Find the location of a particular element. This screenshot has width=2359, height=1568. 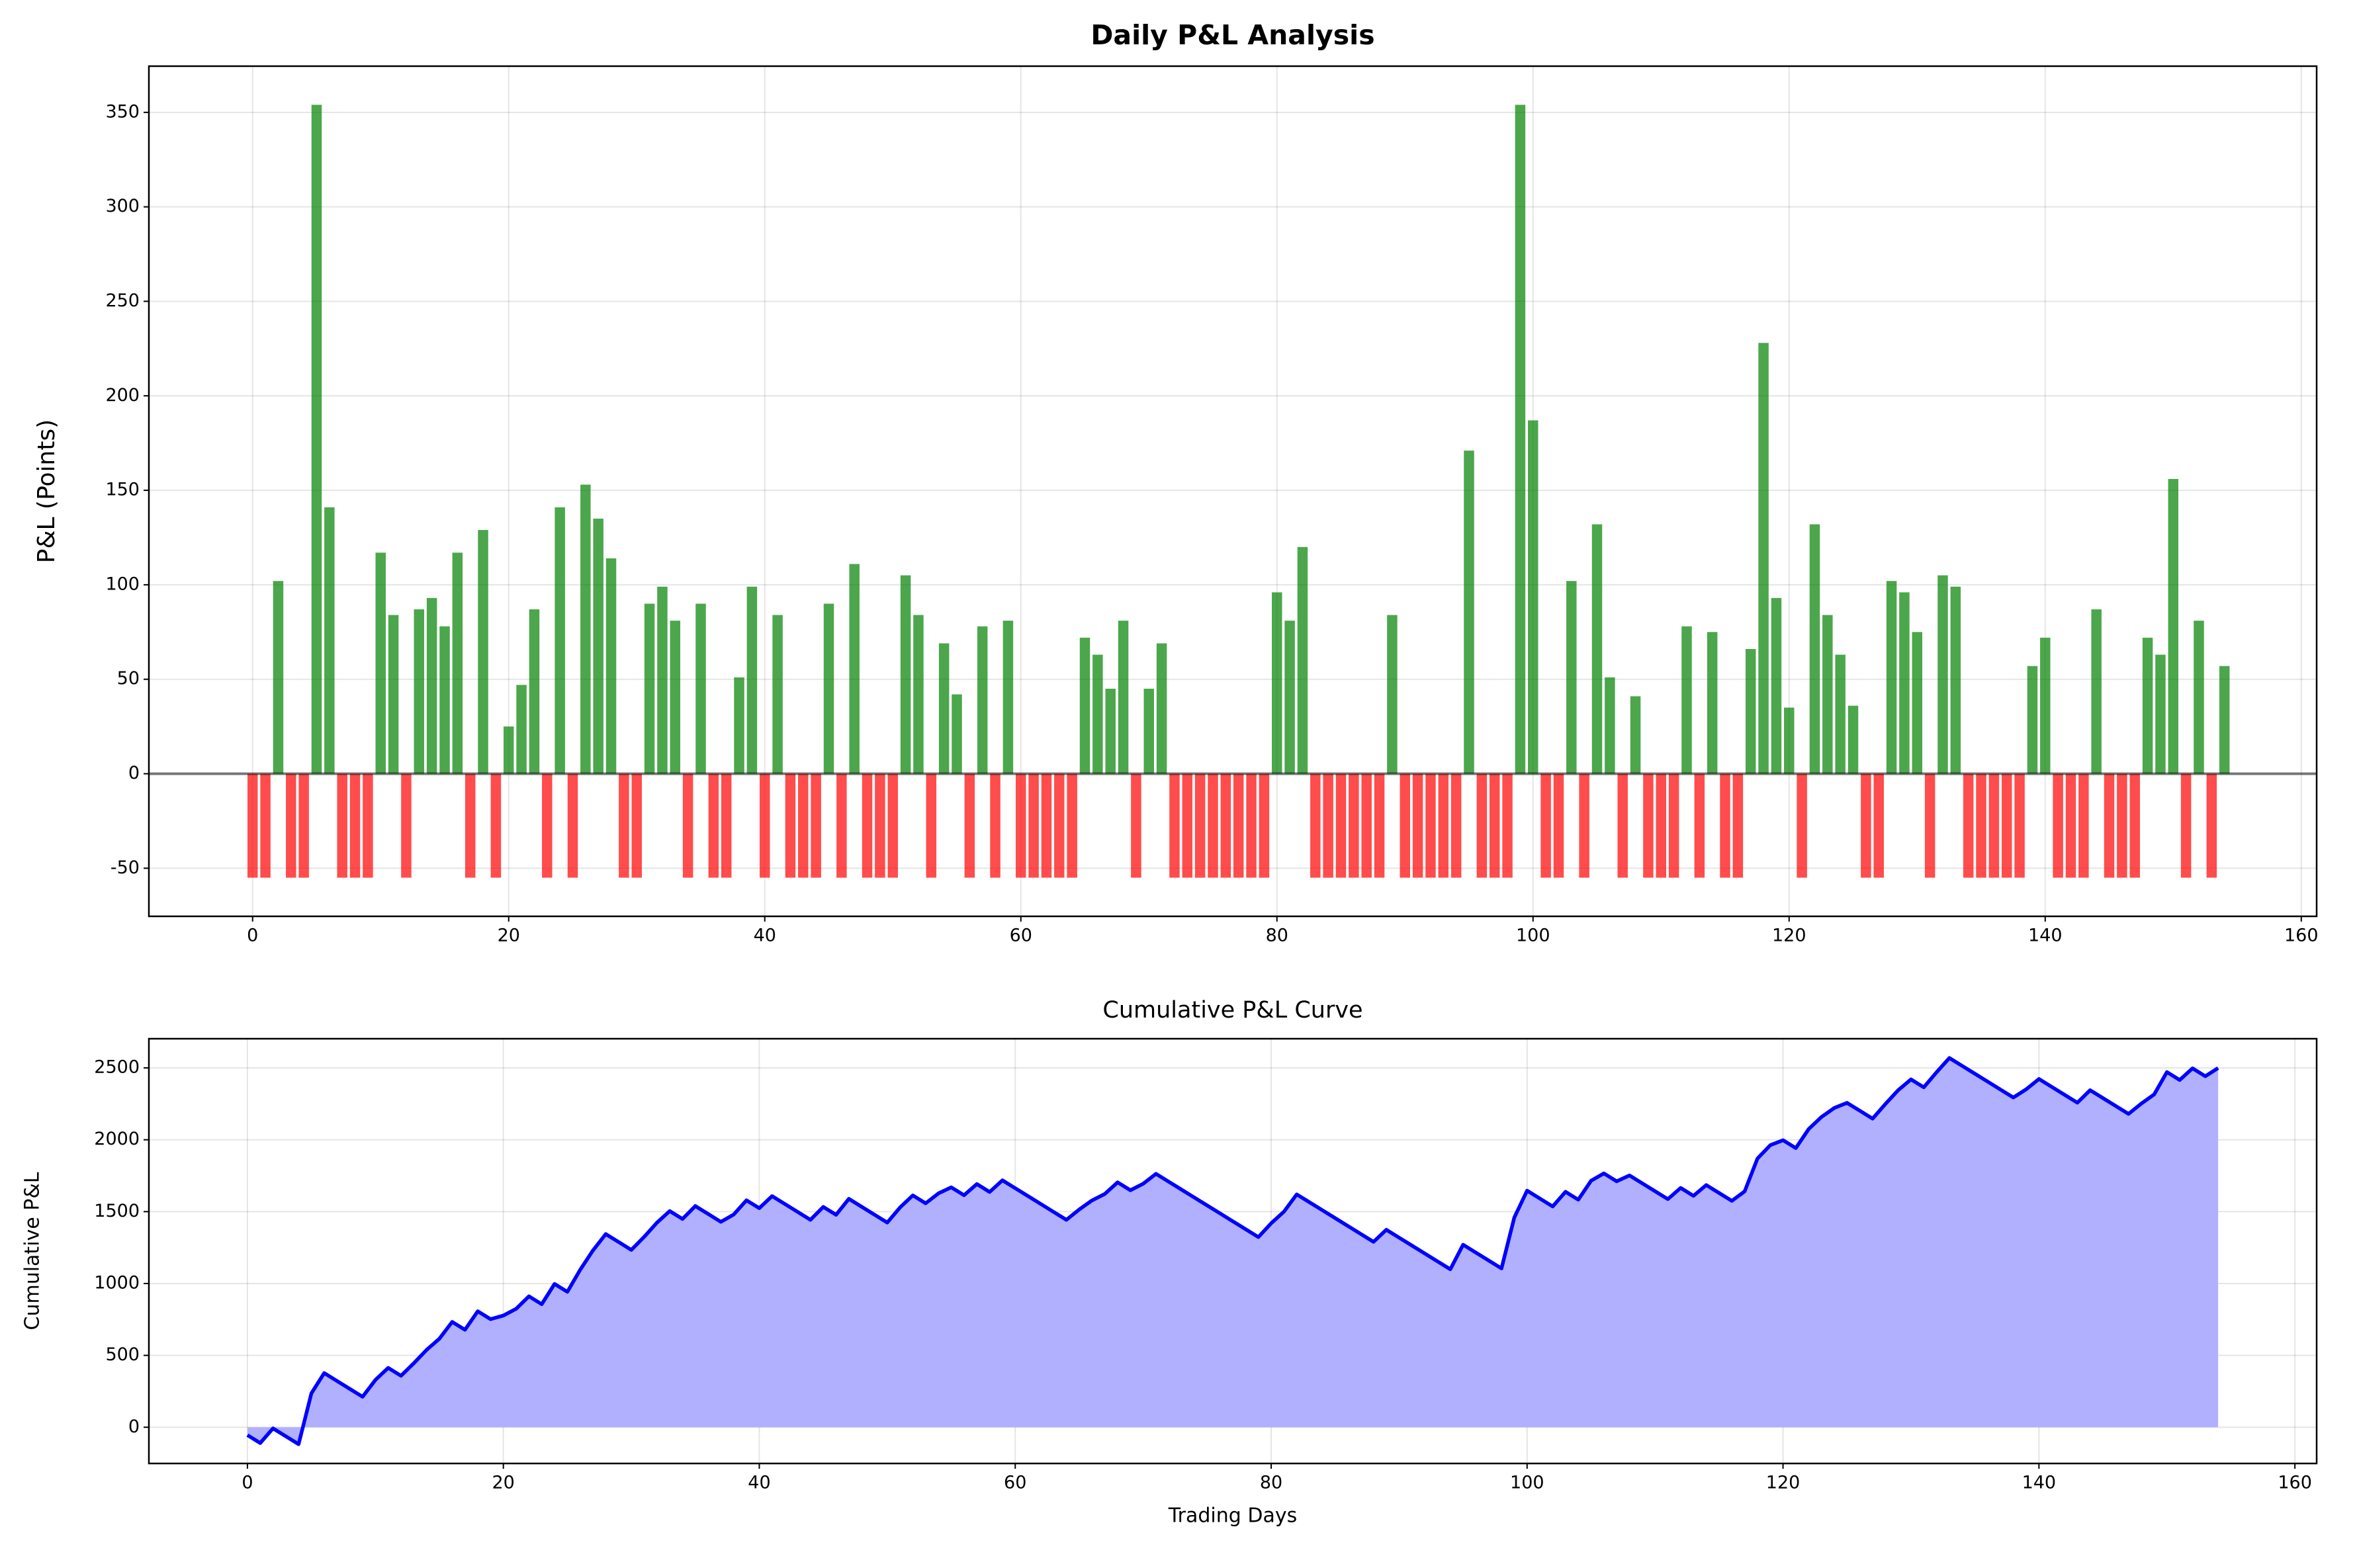

x-tick-label: 20 is located at coordinates (509, 936).